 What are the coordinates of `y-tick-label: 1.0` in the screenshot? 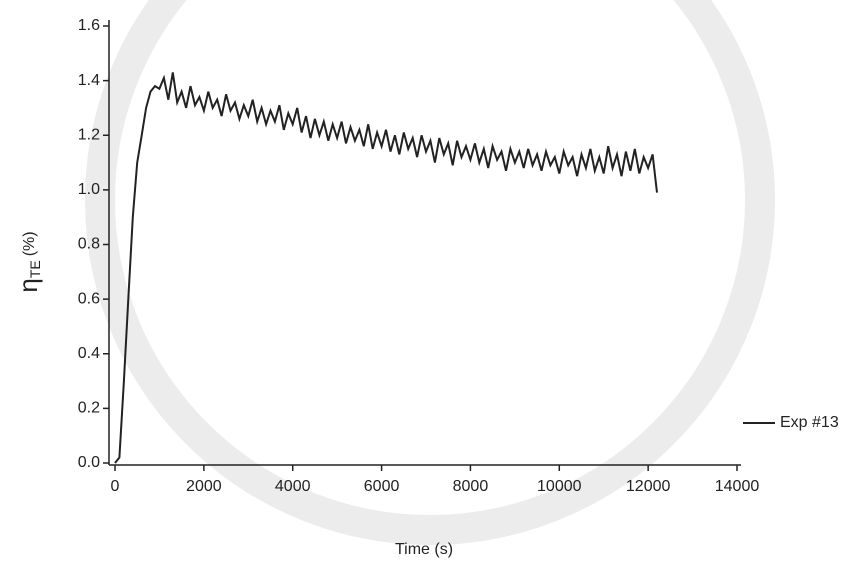 It's located at (89, 189).